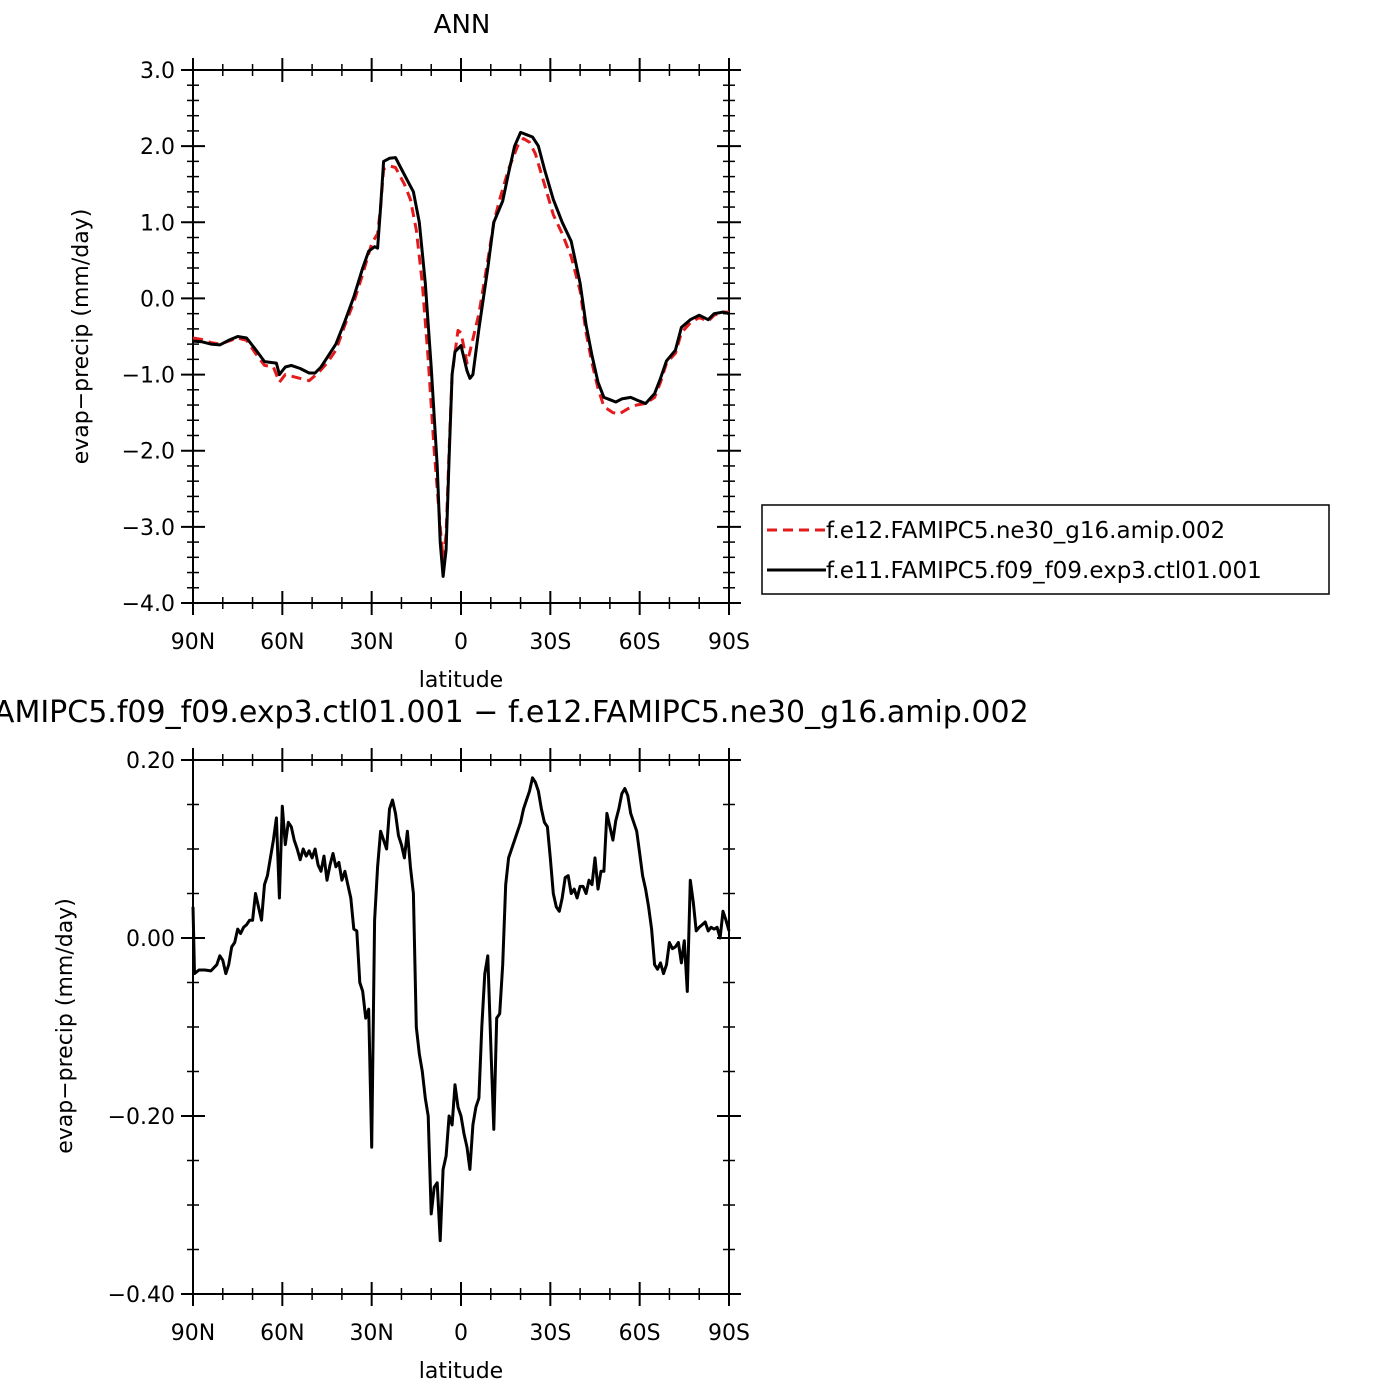  I want to click on top-y-axis-label: evap−precip (mm/day), so click(81, 337).